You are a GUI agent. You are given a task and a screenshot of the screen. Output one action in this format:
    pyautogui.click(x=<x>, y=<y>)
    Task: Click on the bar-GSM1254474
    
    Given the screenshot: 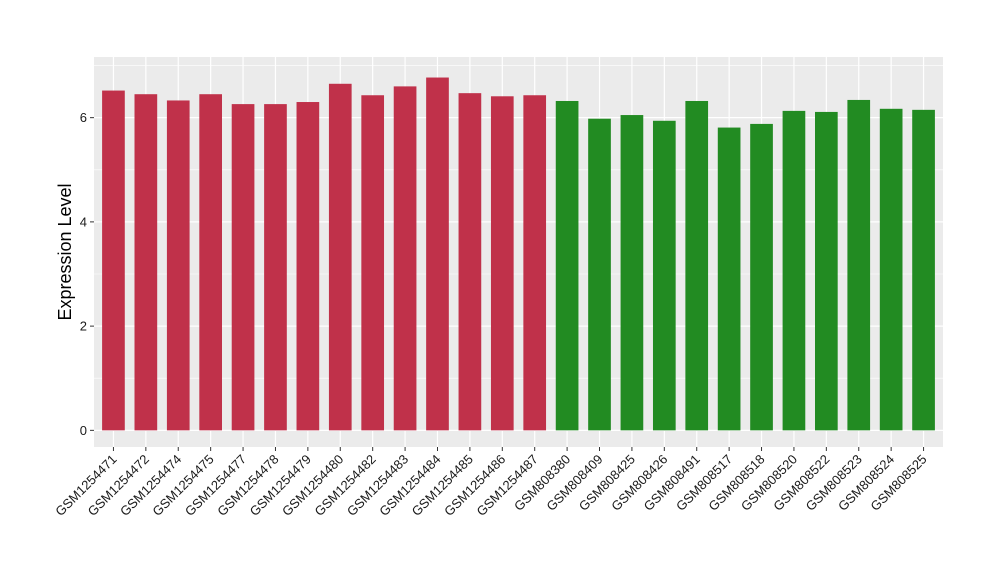 What is the action you would take?
    pyautogui.click(x=178, y=265)
    